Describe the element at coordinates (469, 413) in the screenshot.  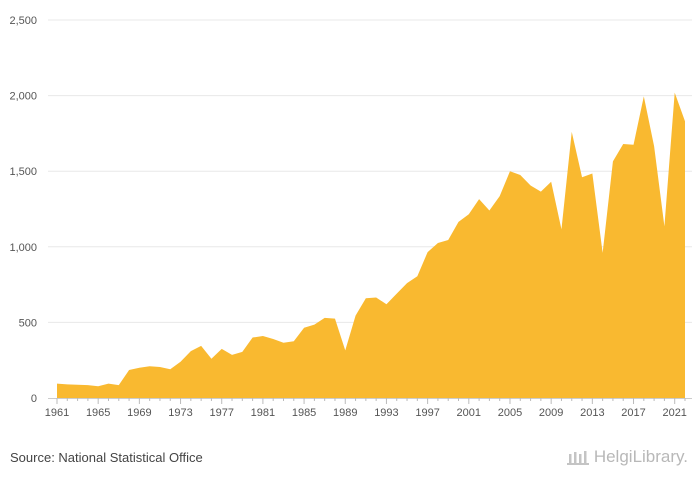
I see `x-tick-label: 2001` at that location.